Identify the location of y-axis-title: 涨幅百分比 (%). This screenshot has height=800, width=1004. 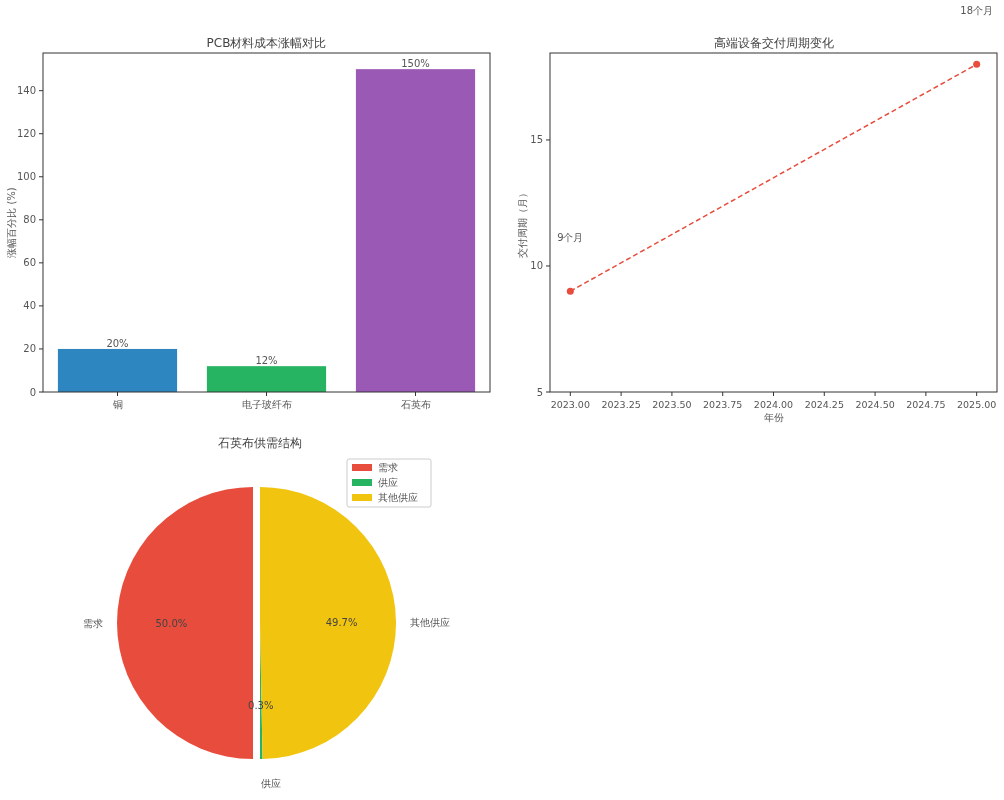
(11, 222).